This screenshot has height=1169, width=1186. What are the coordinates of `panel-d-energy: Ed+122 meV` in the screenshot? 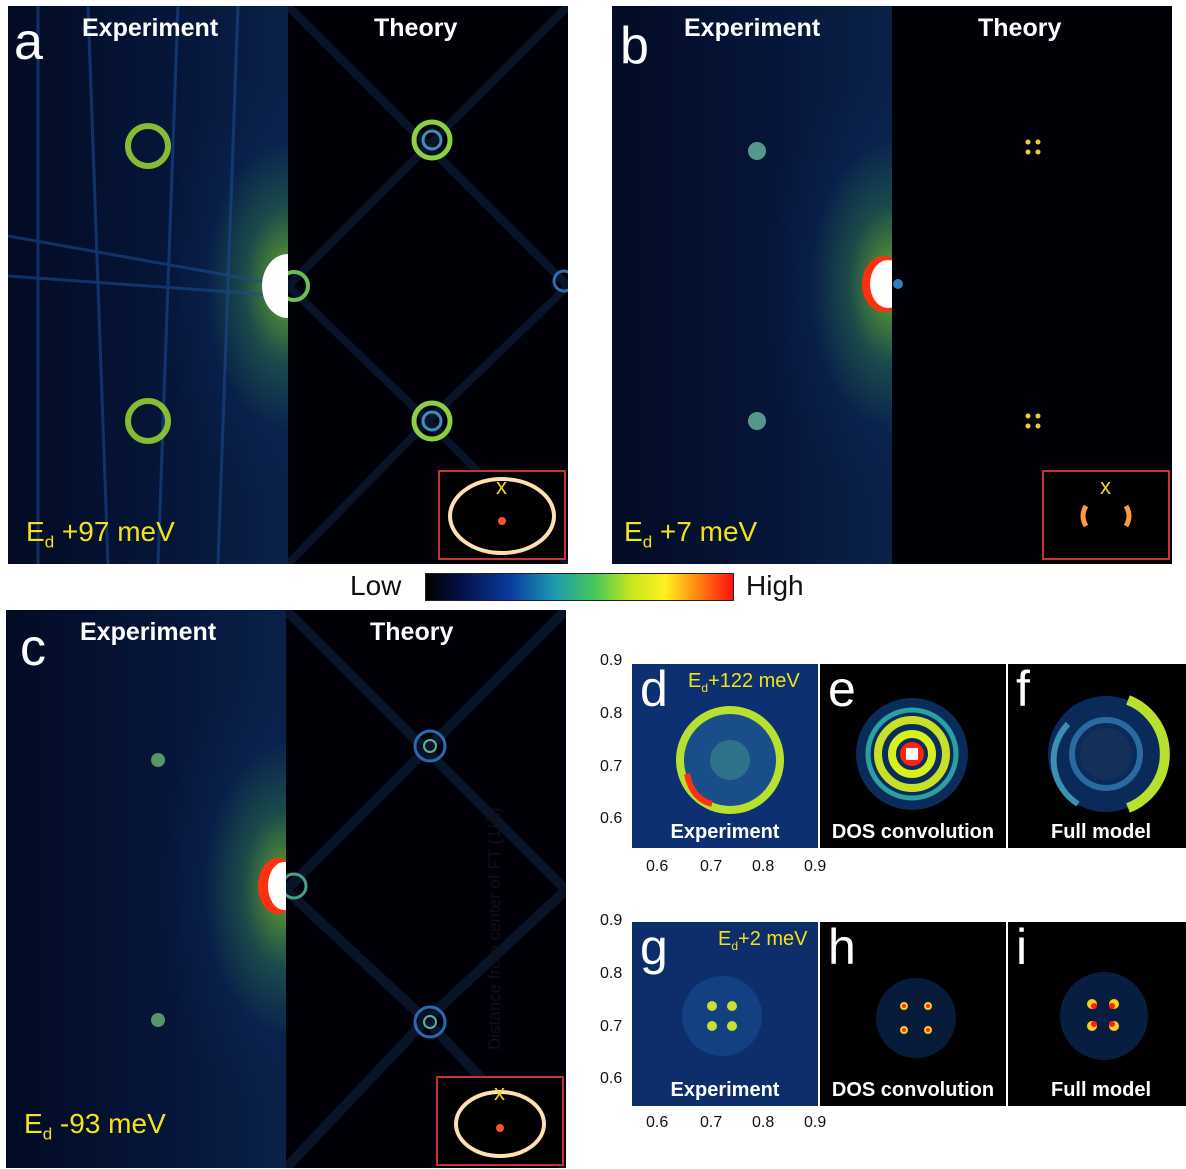 It's located at (744, 682).